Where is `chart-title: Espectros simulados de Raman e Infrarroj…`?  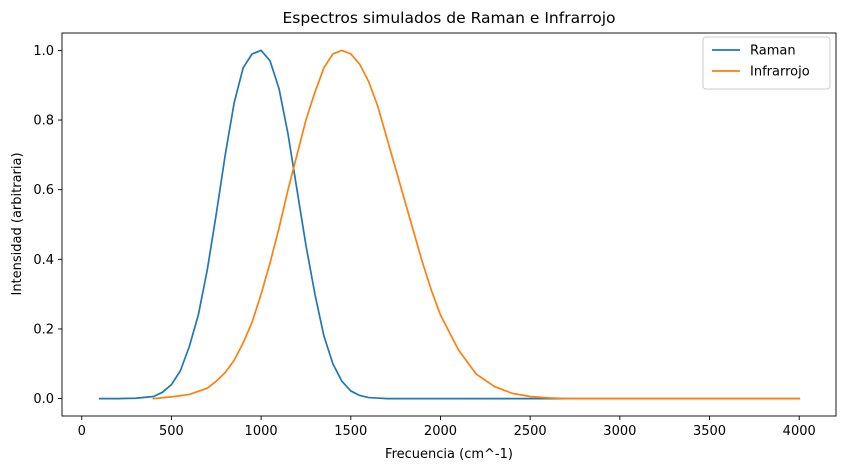
chart-title: Espectros simulados de Raman e Infrarroj… is located at coordinates (449, 18).